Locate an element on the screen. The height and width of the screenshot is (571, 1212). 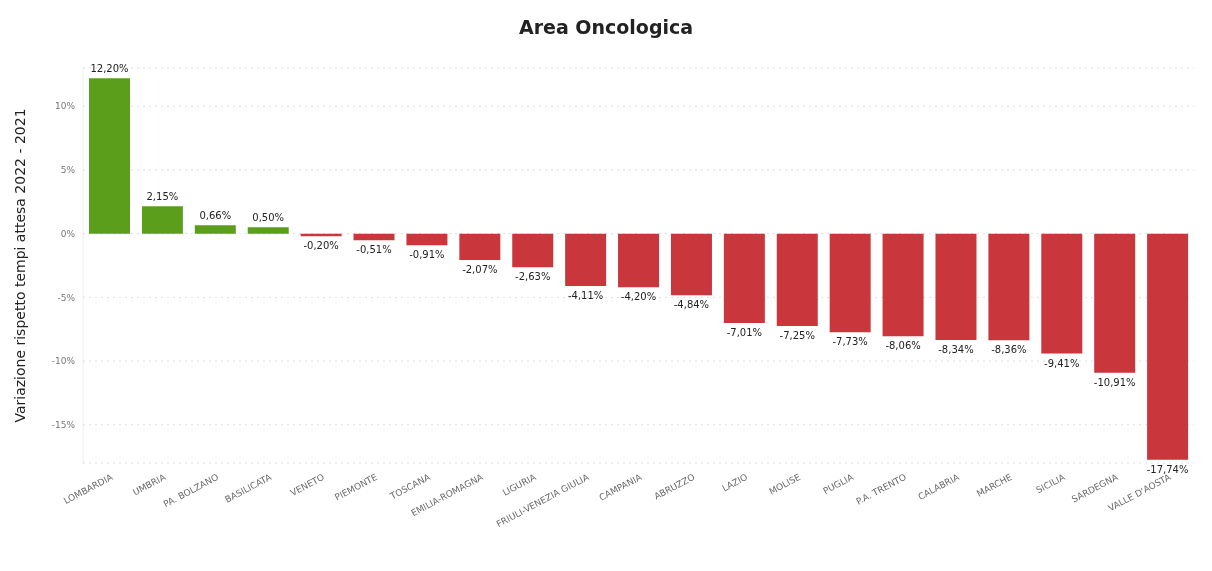
data-label: -7,25% is located at coordinates (797, 336).